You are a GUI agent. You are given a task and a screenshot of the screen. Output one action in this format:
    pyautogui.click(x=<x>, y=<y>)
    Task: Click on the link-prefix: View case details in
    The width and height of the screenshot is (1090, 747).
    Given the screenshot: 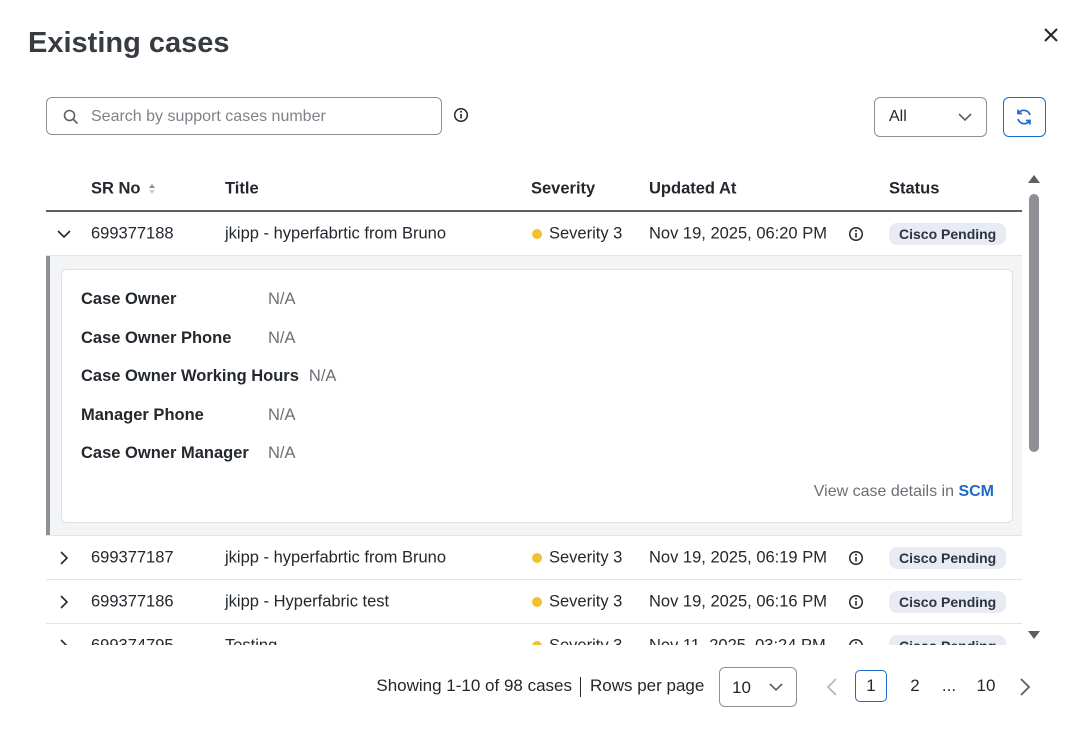 What is the action you would take?
    pyautogui.click(x=883, y=491)
    